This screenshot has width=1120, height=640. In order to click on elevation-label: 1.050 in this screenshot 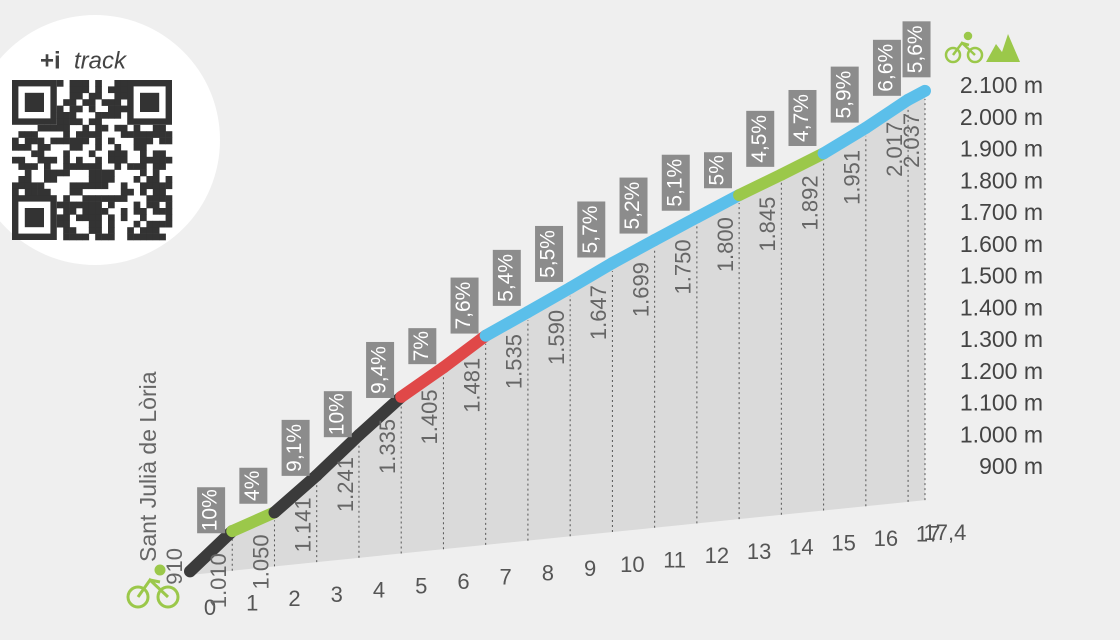, I will do `click(260, 561)`.